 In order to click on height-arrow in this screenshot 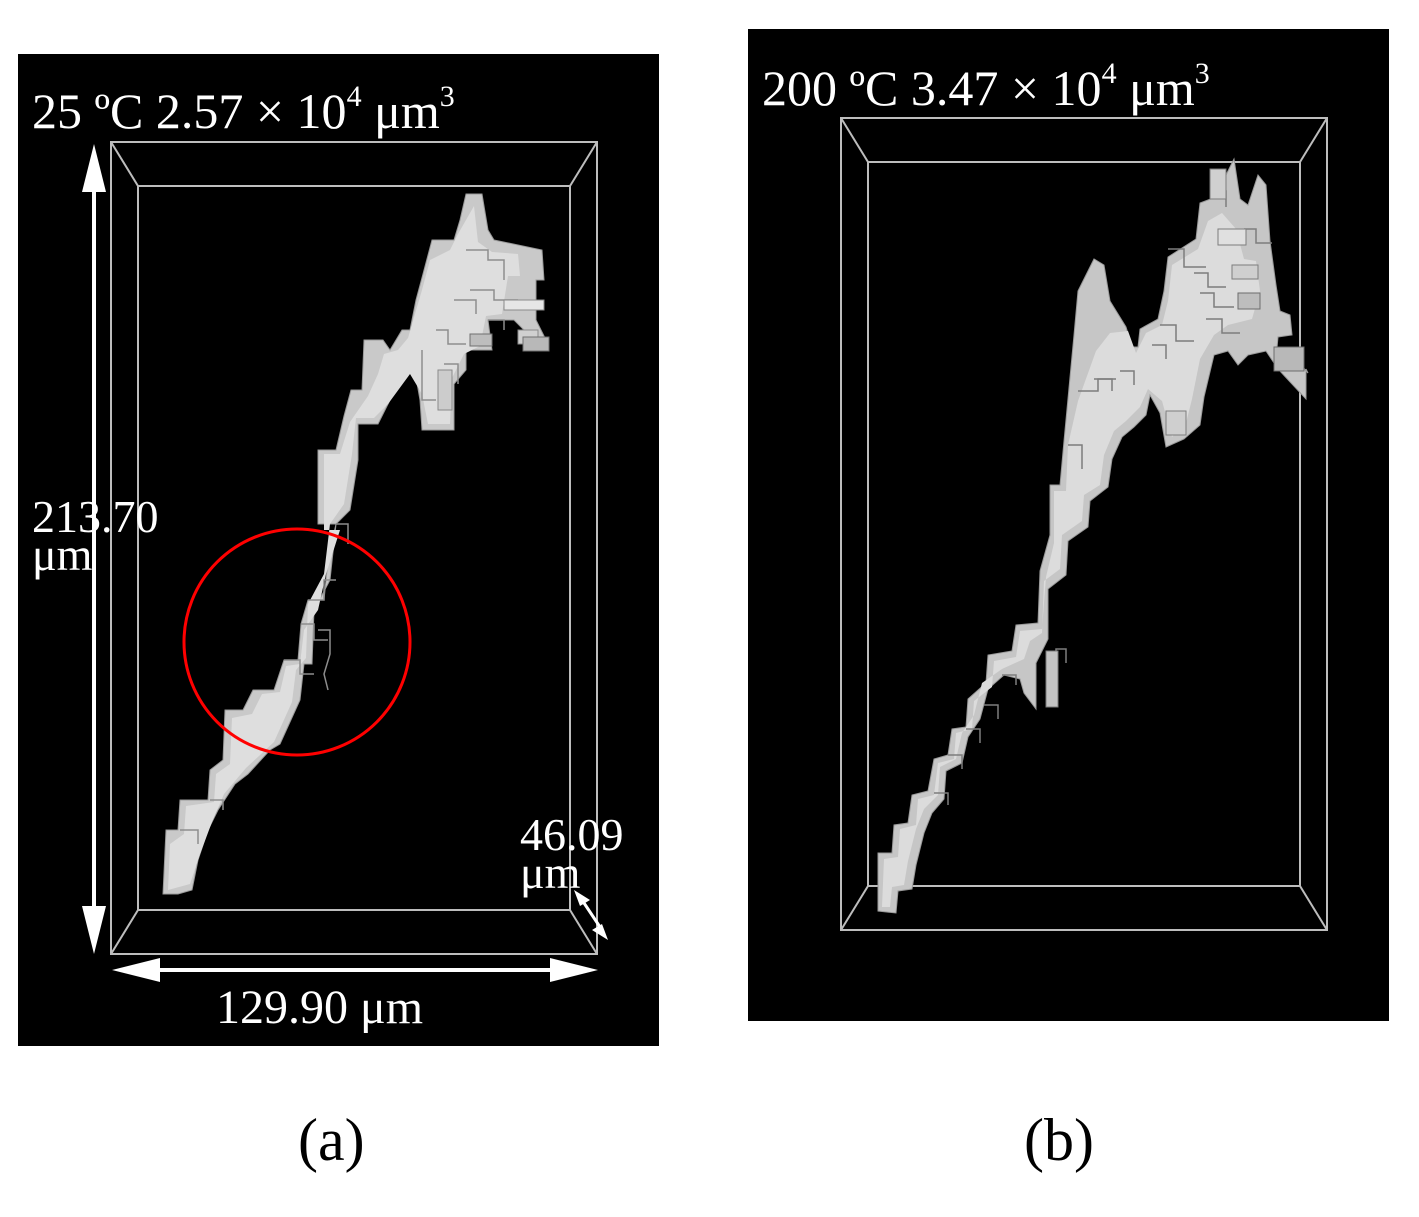, I will do `click(94, 549)`.